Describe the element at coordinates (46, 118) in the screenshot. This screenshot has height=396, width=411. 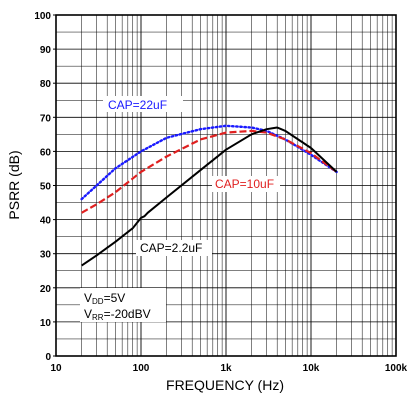
I see `y-tick-label: 70` at that location.